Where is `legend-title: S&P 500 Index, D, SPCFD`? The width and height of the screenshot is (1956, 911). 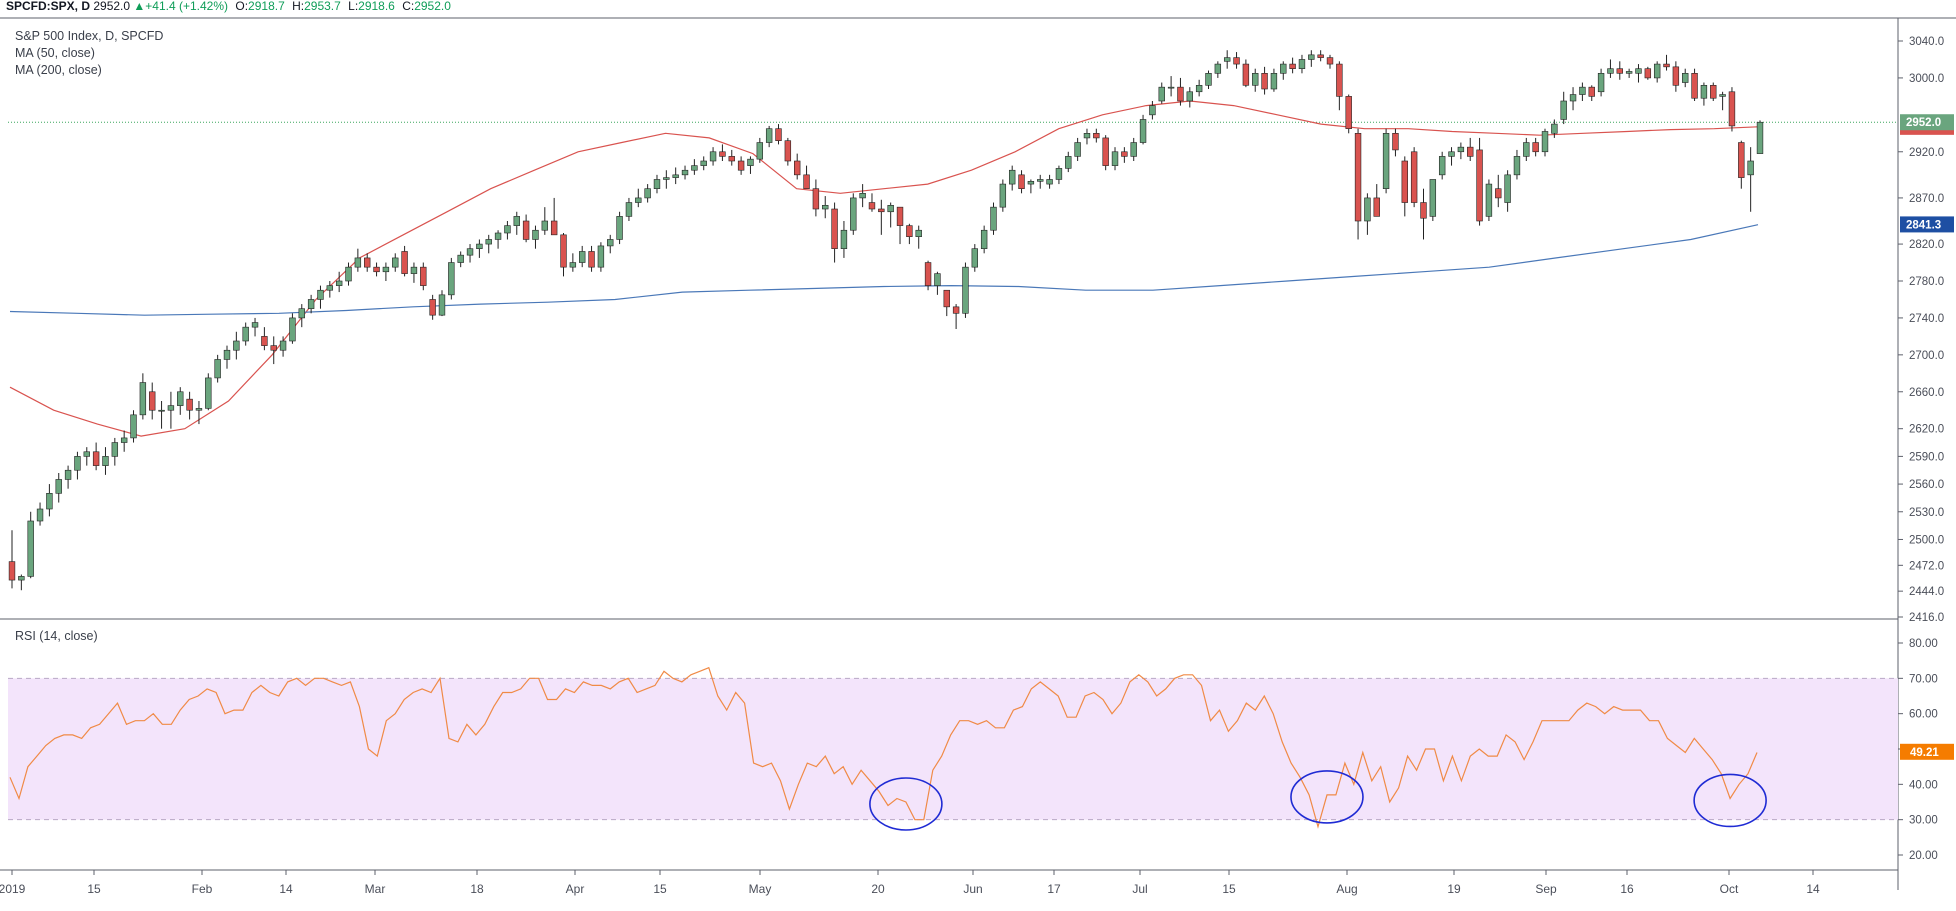 legend-title: S&P 500 Index, D, SPCFD is located at coordinates (89, 36).